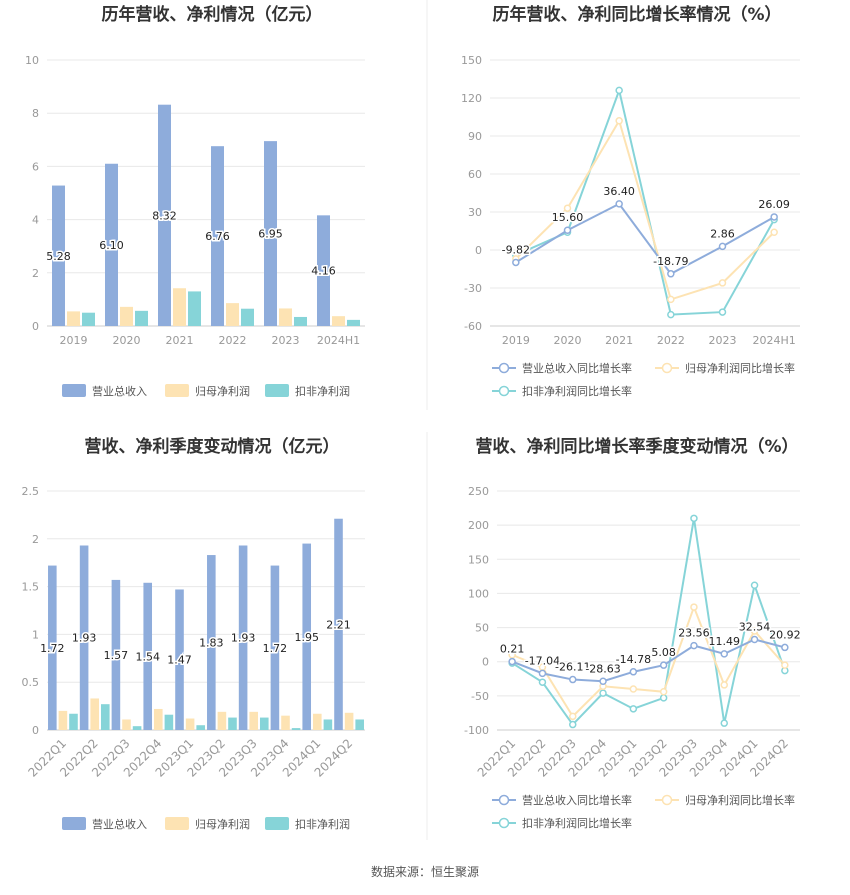 The image size is (850, 895). What do you see at coordinates (725, 368) in the screenshot?
I see `legend-item-2: 归母净利润同比增长率` at bounding box center [725, 368].